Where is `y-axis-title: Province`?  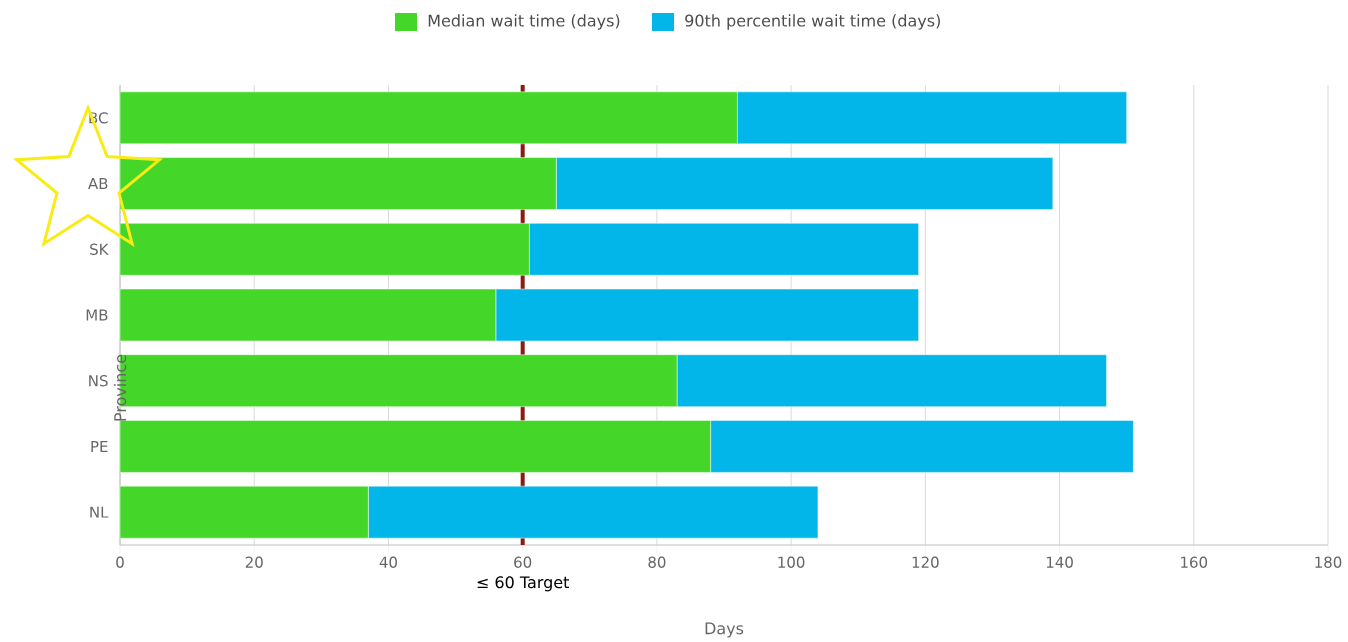
y-axis-title: Province is located at coordinates (120, 387).